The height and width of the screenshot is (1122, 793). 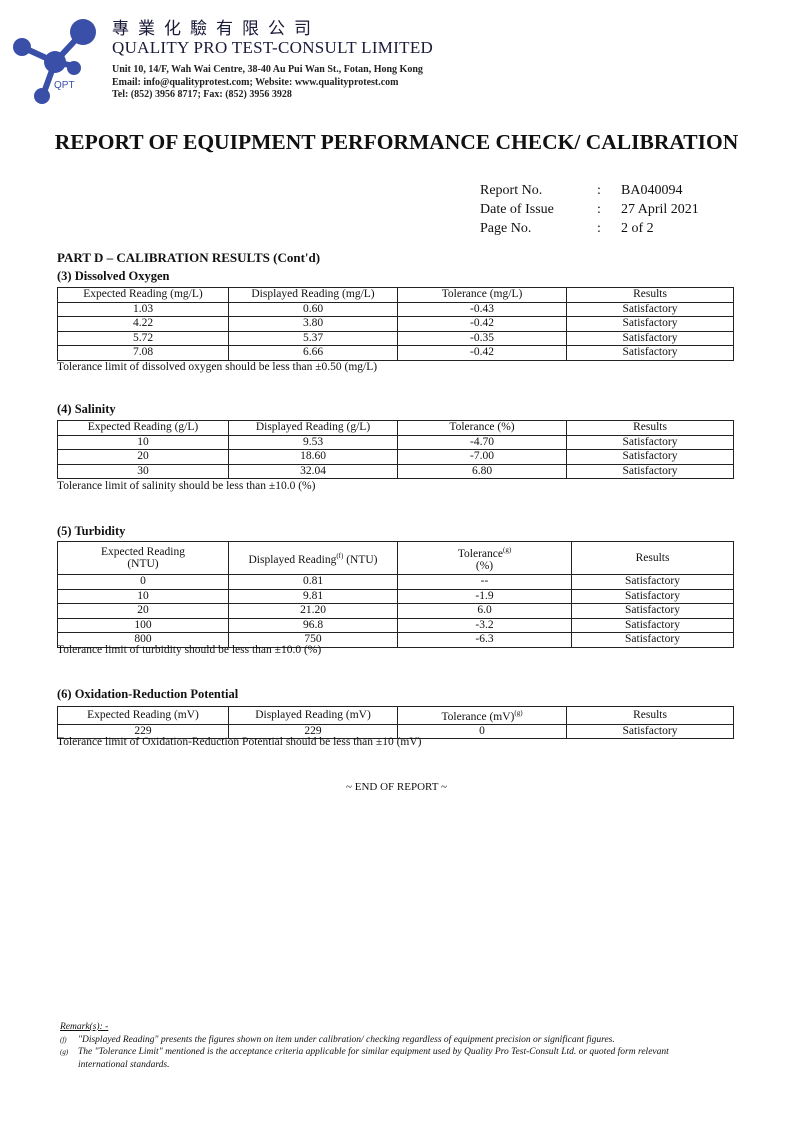 What do you see at coordinates (143, 309) in the screenshot?
I see `table-cell: 1.03` at bounding box center [143, 309].